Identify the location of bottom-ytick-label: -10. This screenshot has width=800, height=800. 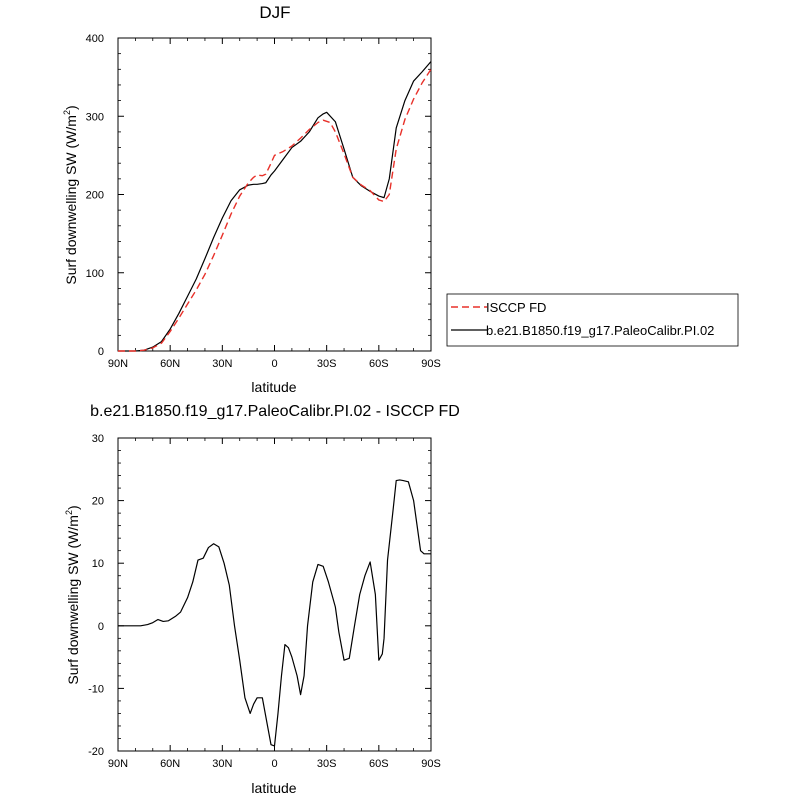
(96, 689).